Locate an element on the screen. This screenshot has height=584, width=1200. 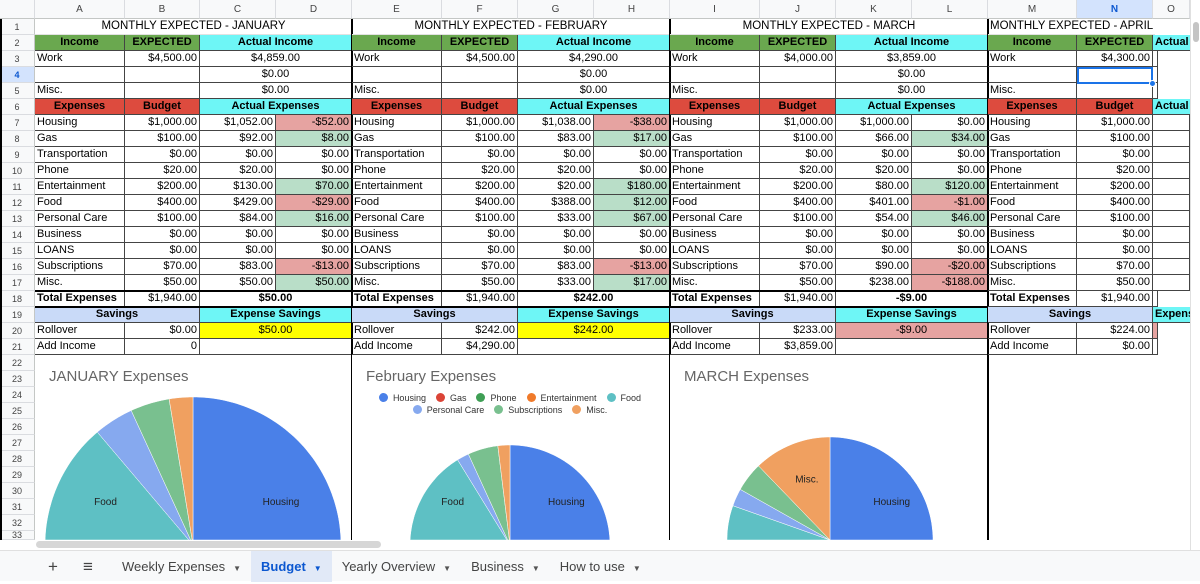
expense-savings-value: -$9.00 is located at coordinates (912, 331).